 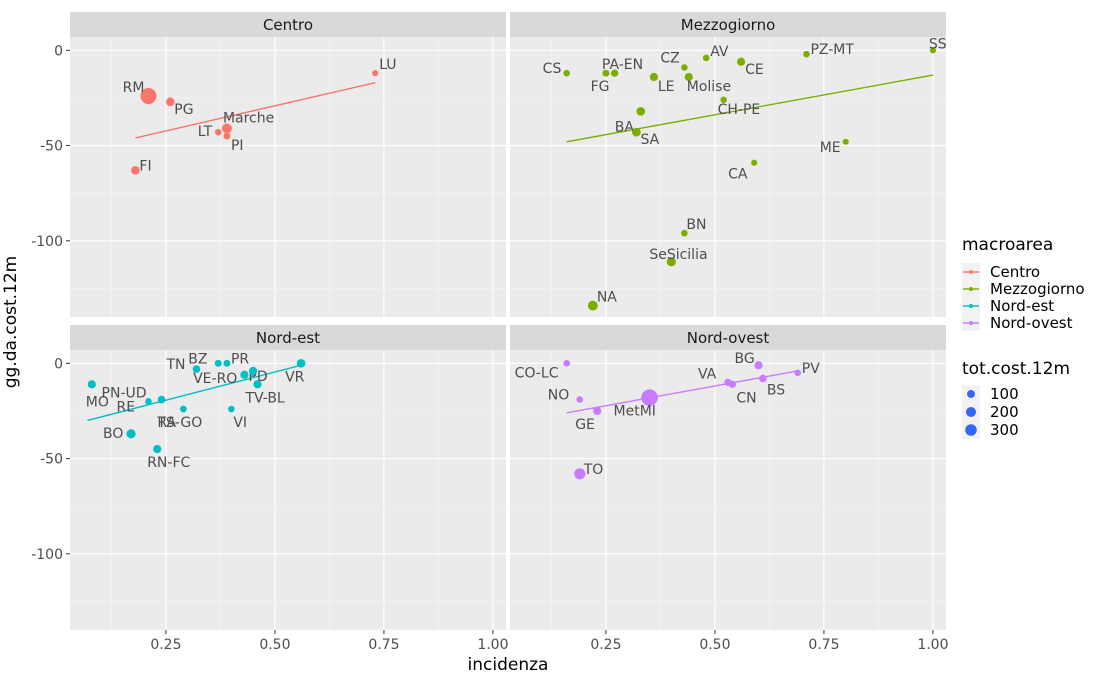 What do you see at coordinates (559, 396) in the screenshot?
I see `point-label: NO` at bounding box center [559, 396].